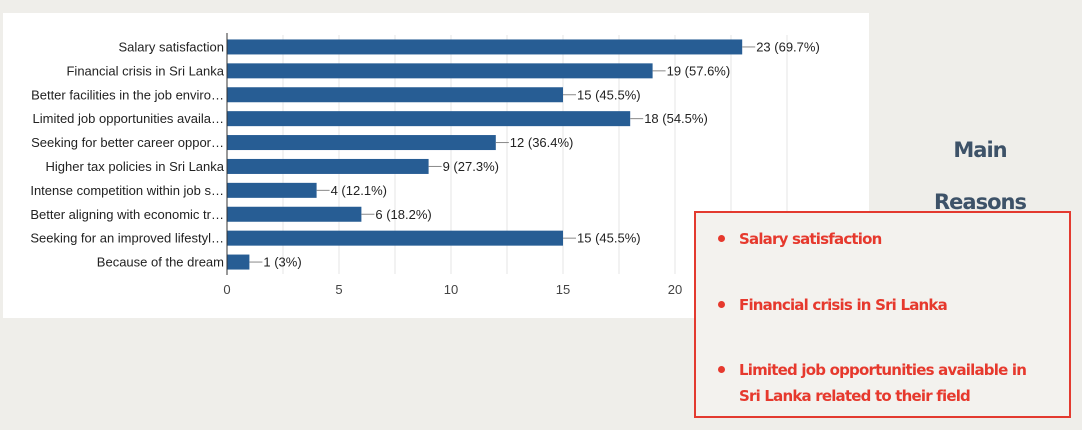 This screenshot has height=430, width=1082. Describe the element at coordinates (172, 46) in the screenshot. I see `category-label: Salary satisfaction` at that location.